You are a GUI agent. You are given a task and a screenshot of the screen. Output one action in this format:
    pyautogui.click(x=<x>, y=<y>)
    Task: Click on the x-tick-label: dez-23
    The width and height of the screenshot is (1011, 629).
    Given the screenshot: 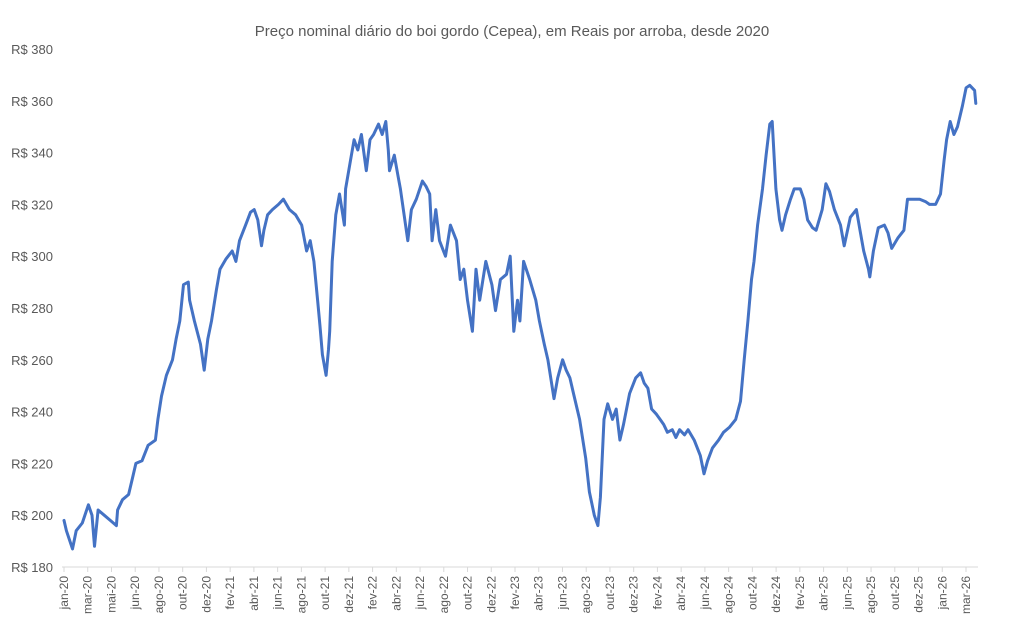 What is the action you would take?
    pyautogui.click(x=634, y=594)
    